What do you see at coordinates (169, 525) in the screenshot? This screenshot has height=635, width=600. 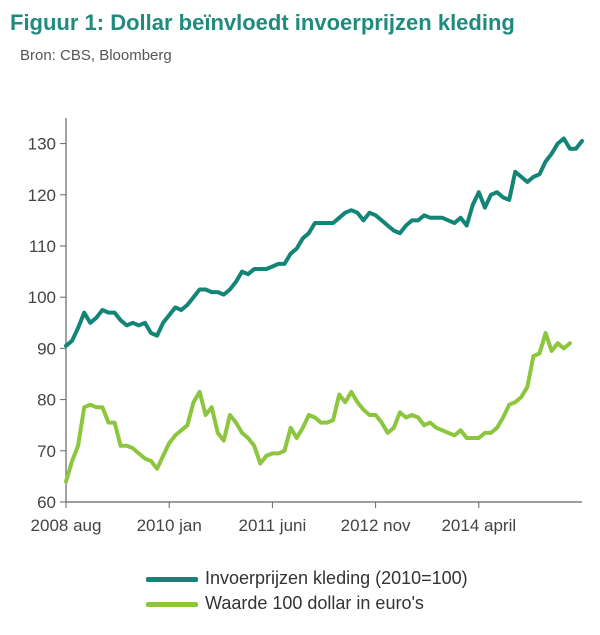 I see `x-tick-label: 2010 jan` at bounding box center [169, 525].